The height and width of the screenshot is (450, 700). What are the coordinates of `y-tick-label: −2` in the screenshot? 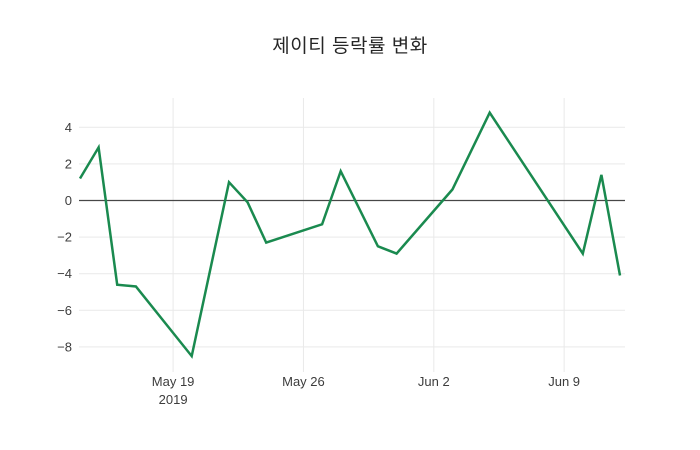 It's located at (64, 237).